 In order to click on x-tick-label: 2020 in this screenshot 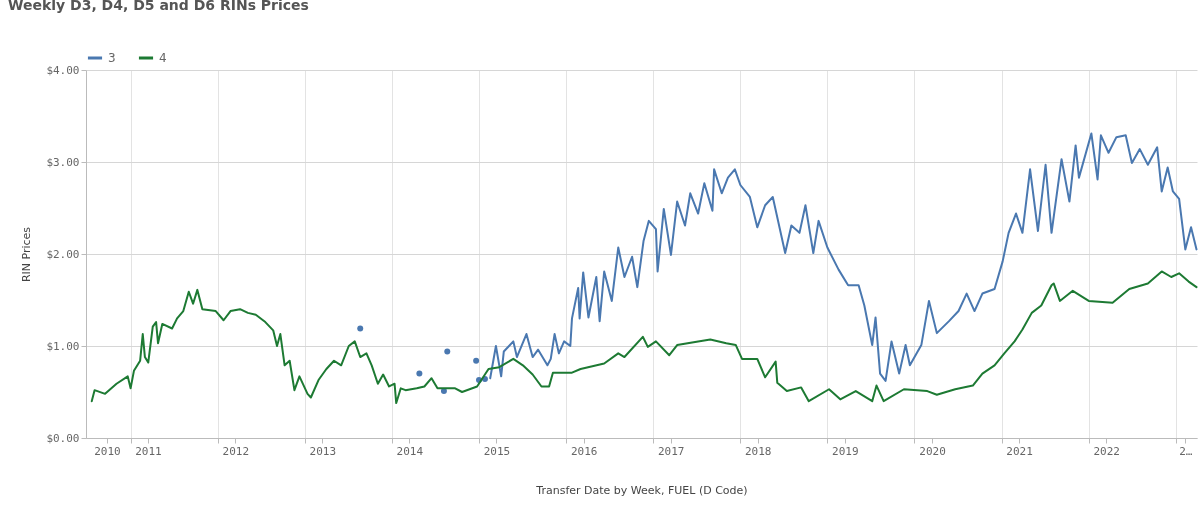, I will do `click(932, 451)`.